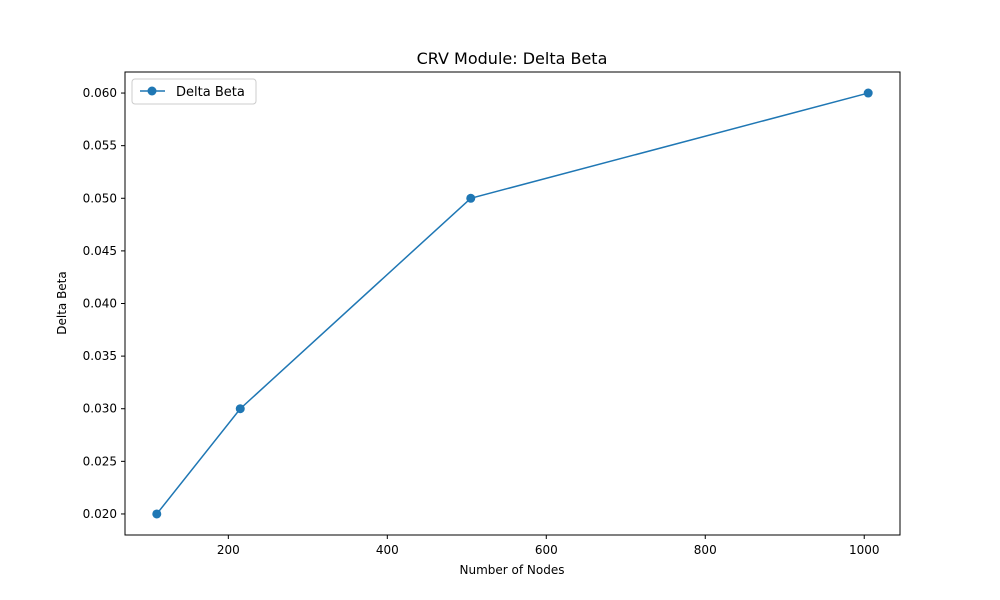 The width and height of the screenshot is (1000, 600). Describe the element at coordinates (152, 91) in the screenshot. I see `legend-marker-swatch` at that location.